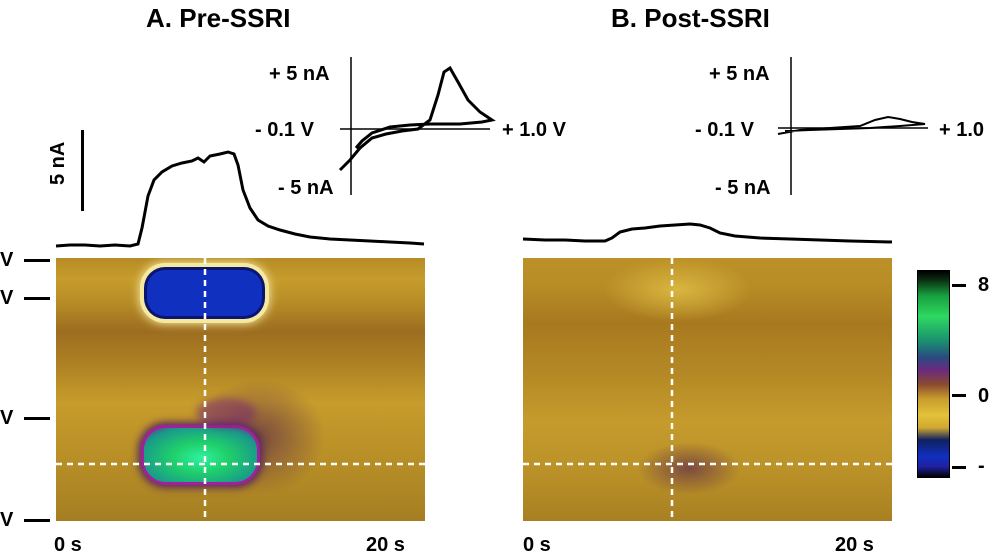  Describe the element at coordinates (690, 18) in the screenshot. I see `panel-b-title: B. Post-SSRI` at that location.